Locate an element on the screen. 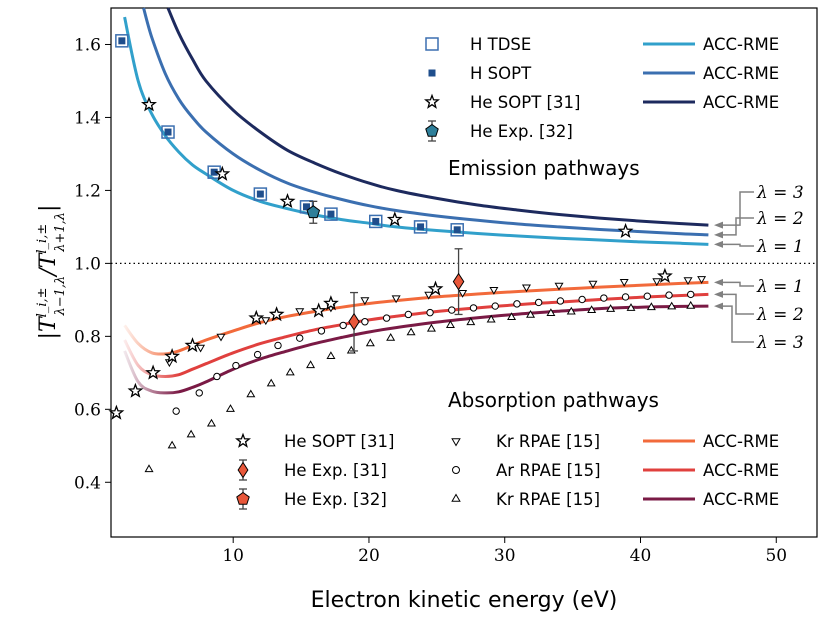 The width and height of the screenshot is (831, 629). y-label-sup2: l_i,± is located at coordinates (42, 239).